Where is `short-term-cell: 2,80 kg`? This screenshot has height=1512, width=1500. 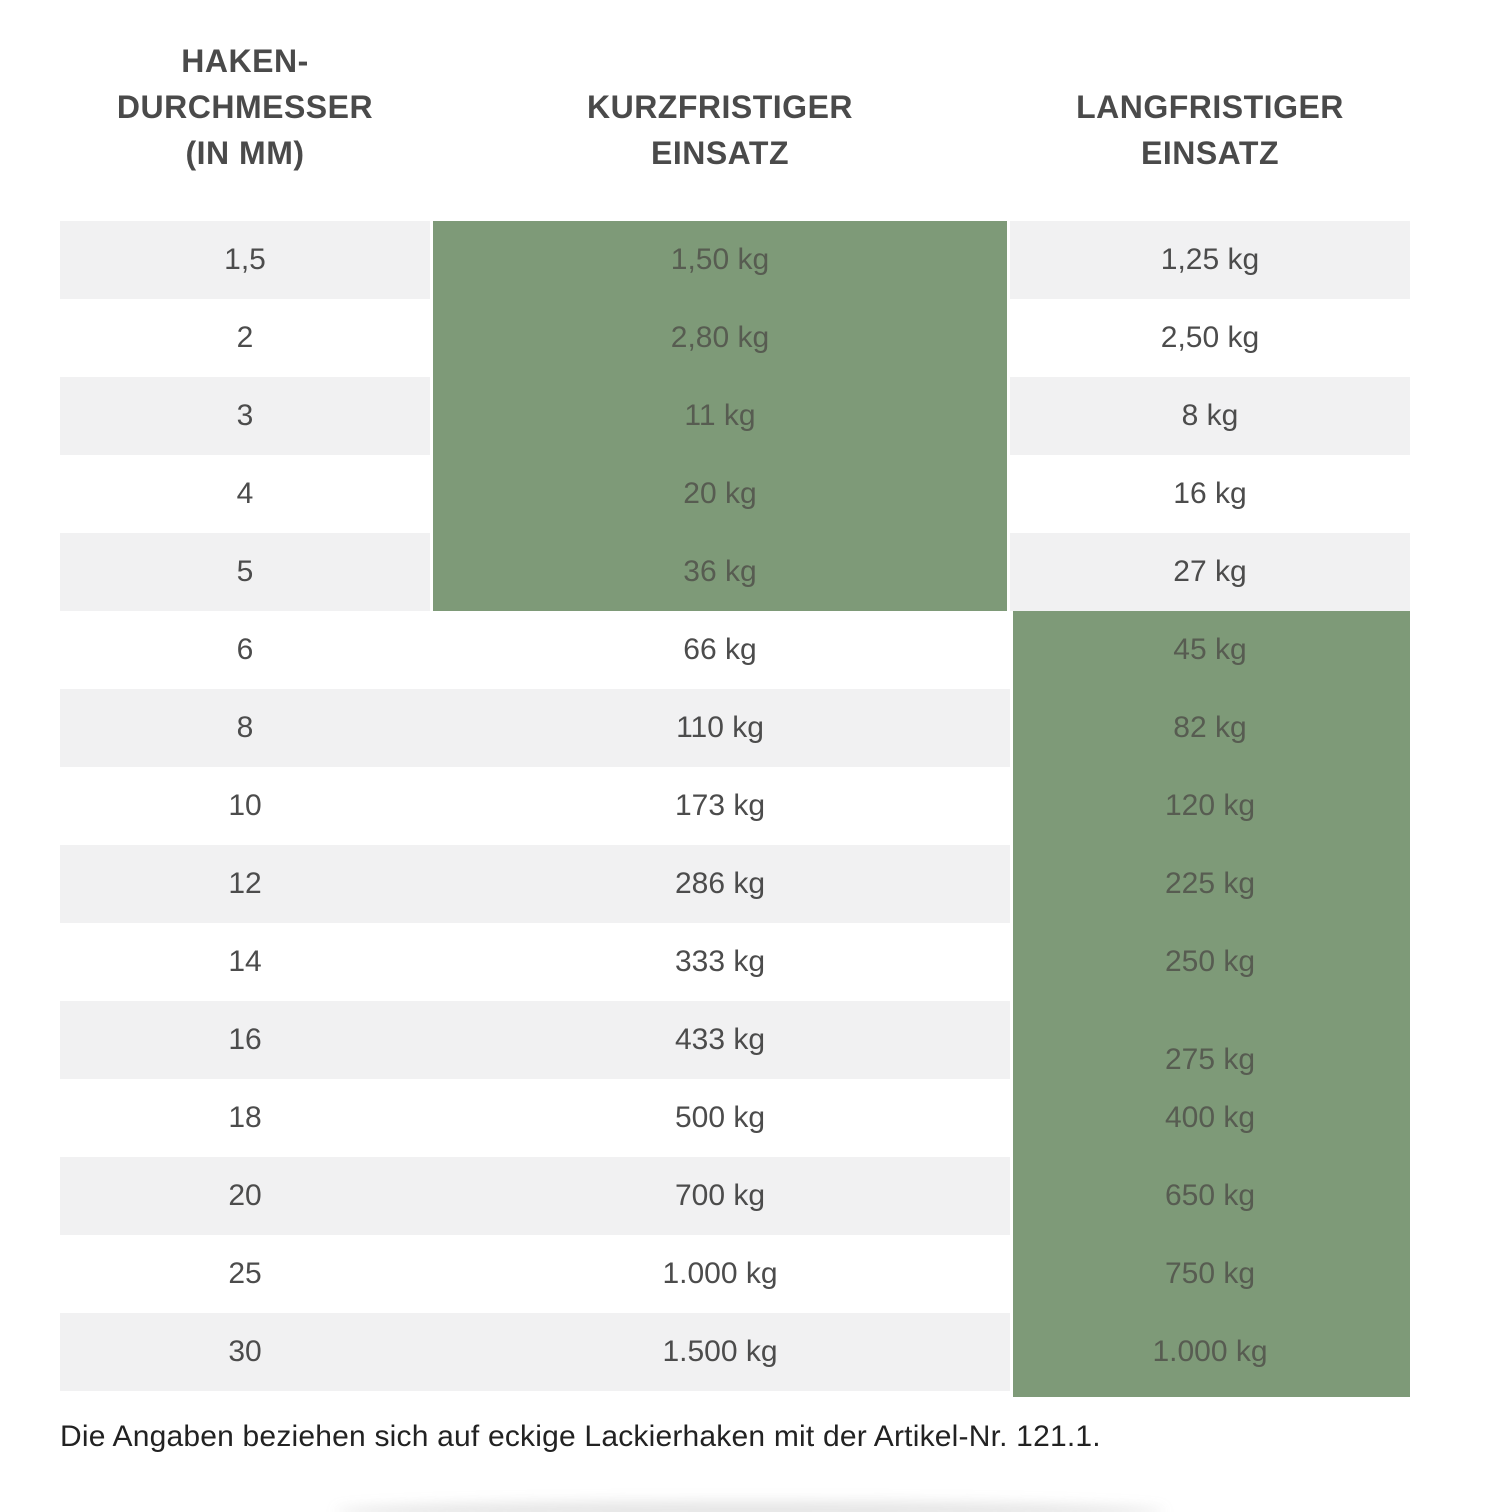
short-term-cell: 2,80 kg is located at coordinates (720, 338).